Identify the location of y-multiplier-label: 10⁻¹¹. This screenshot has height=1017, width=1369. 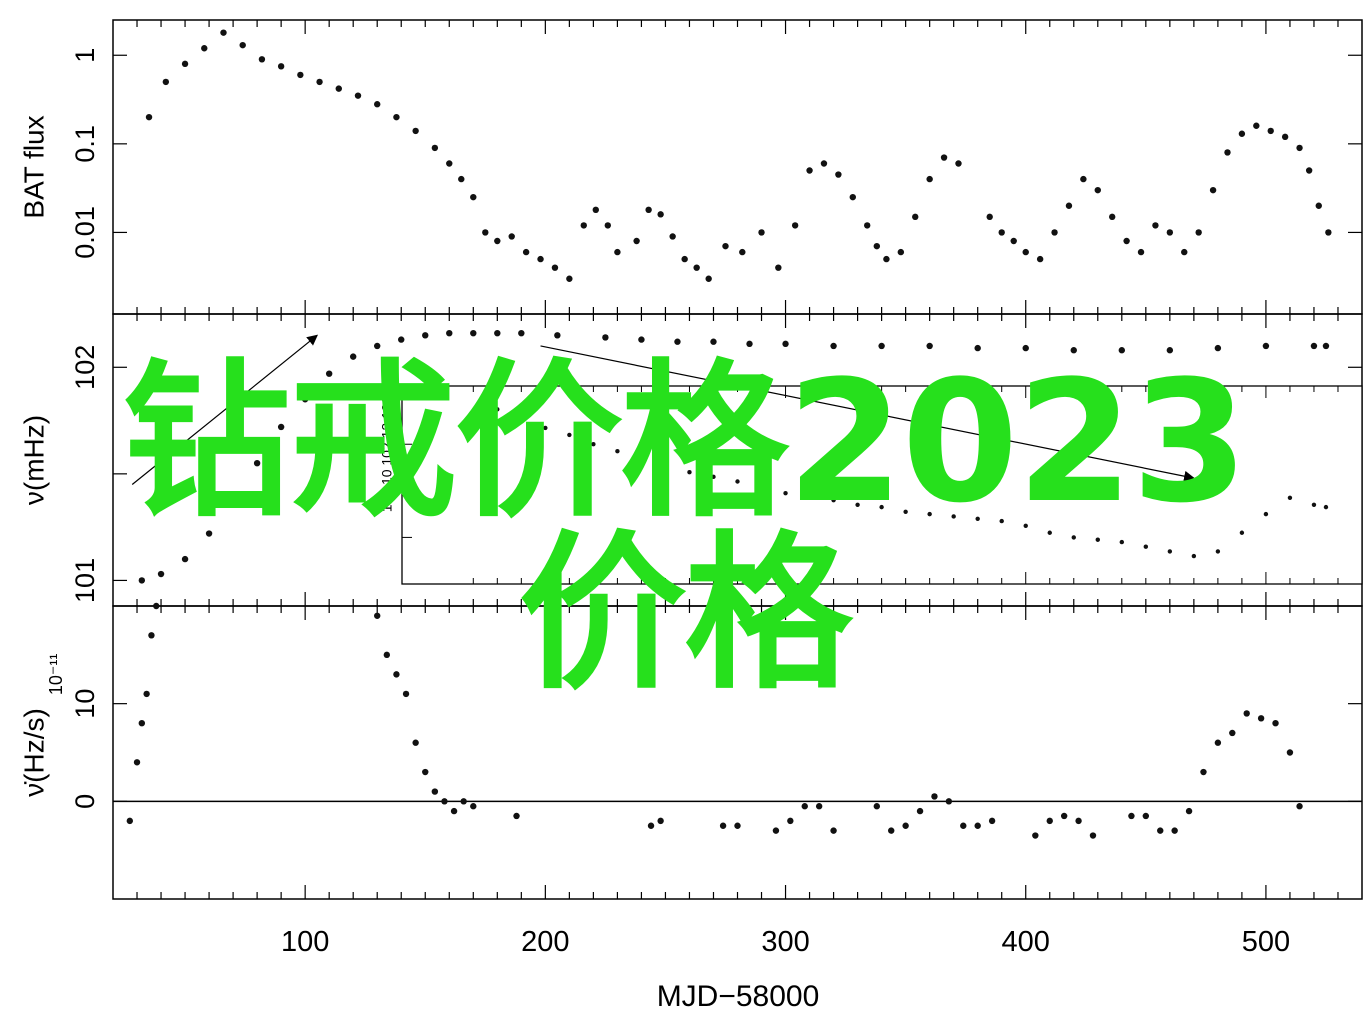
(56, 675).